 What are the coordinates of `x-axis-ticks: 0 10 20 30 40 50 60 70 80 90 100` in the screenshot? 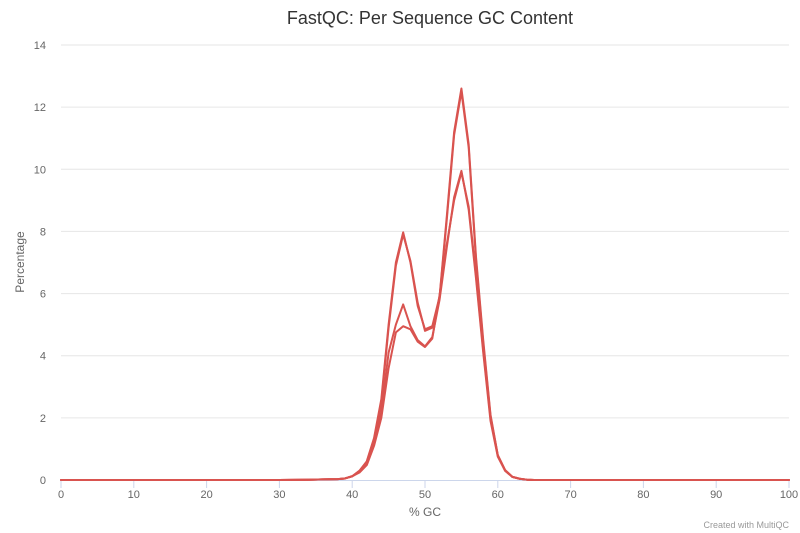 It's located at (428, 490).